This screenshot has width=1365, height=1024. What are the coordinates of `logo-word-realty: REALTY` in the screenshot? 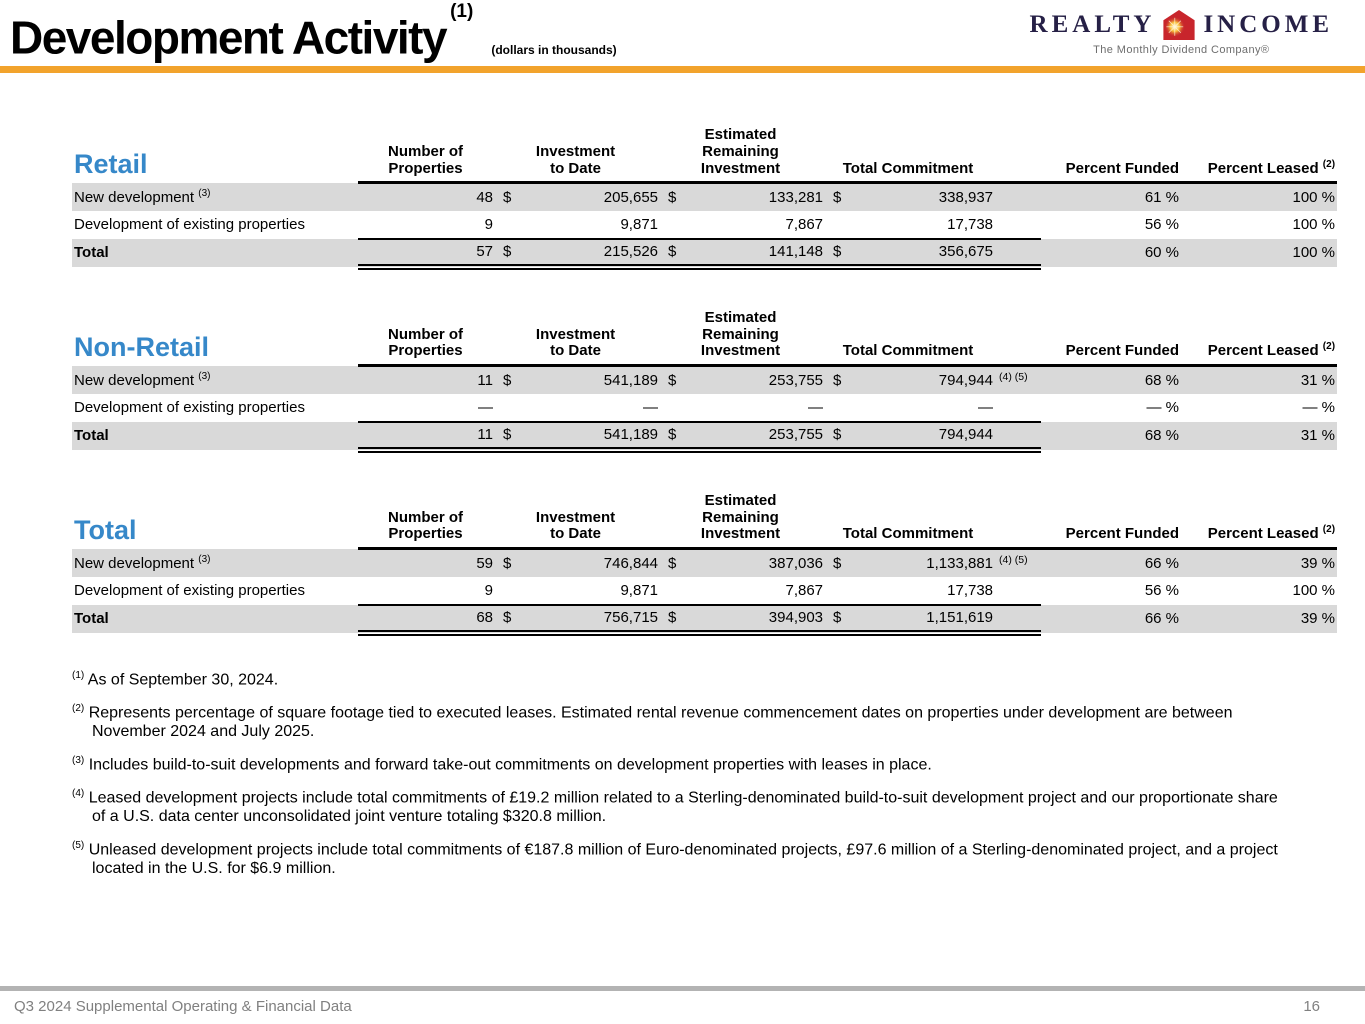 It's located at (1092, 24).